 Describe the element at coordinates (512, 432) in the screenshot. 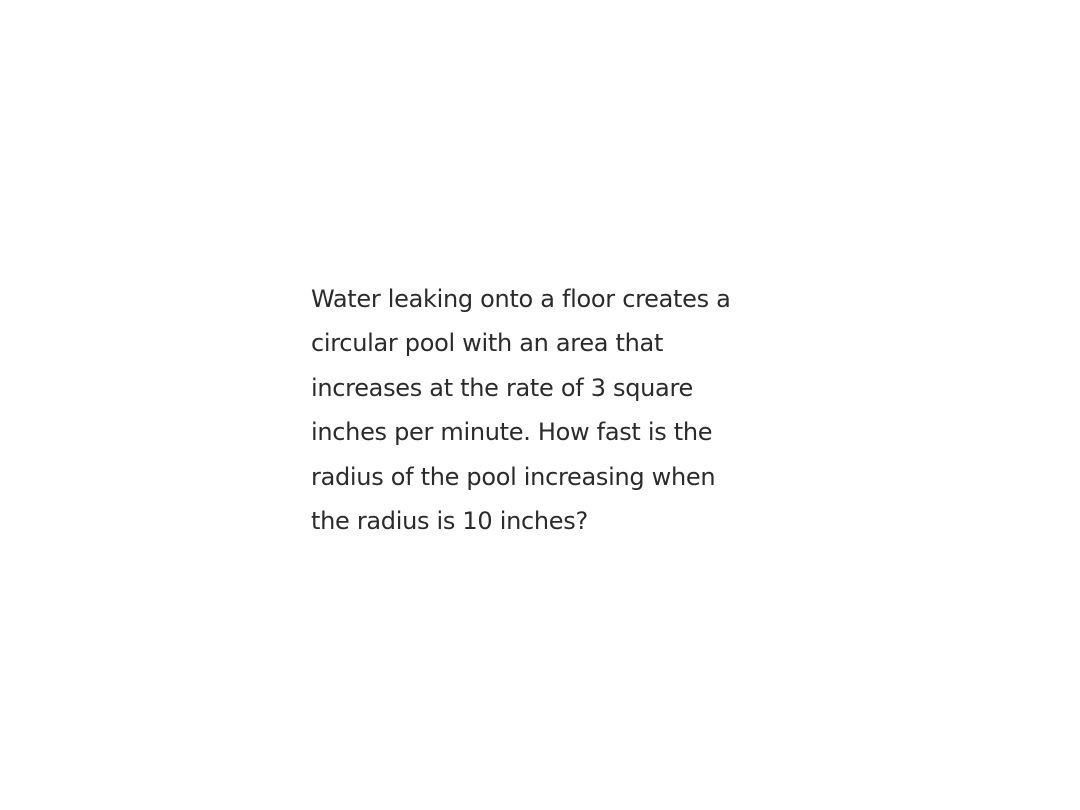

I see `problem-line-4: inches per minute. How fast is the` at that location.